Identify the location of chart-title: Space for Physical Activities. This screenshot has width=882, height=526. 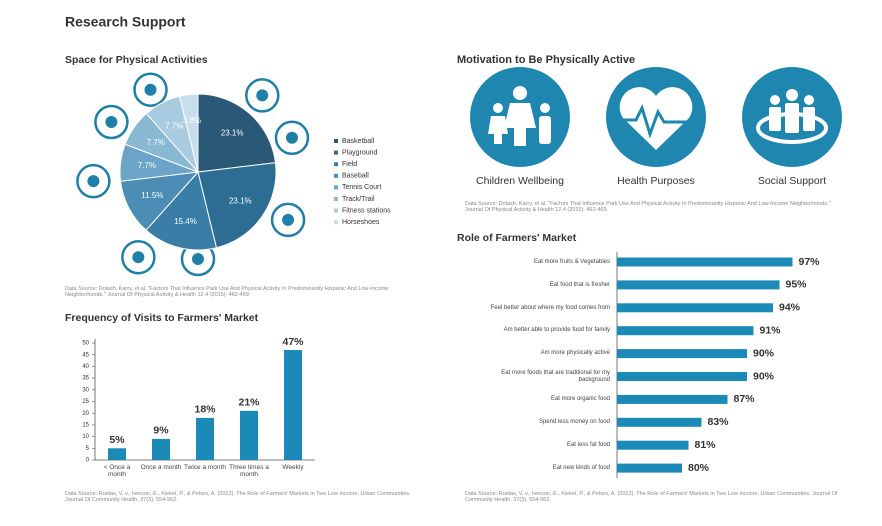
(136, 60).